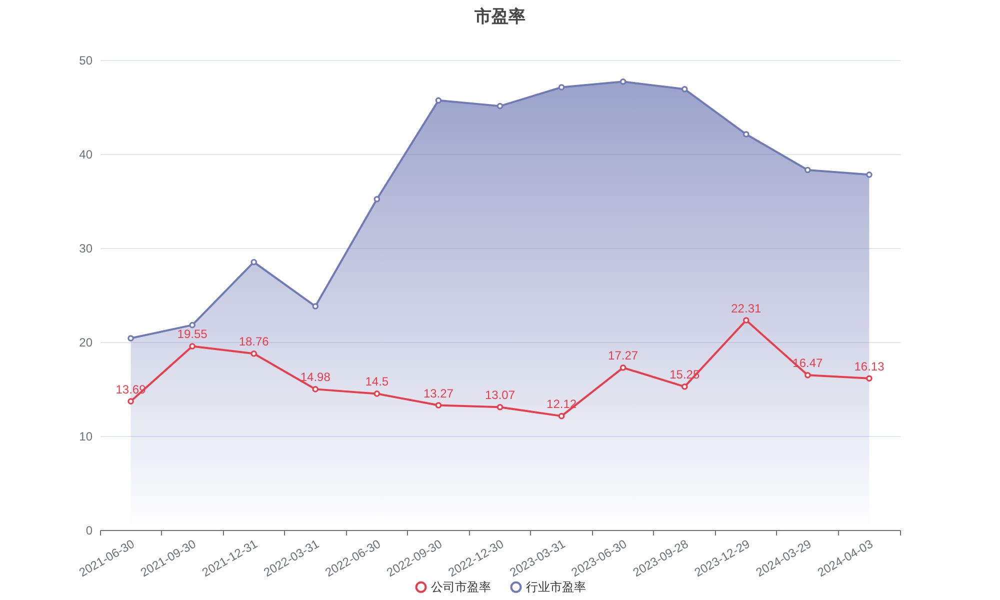  I want to click on y-tick-label: 40, so click(86, 155).